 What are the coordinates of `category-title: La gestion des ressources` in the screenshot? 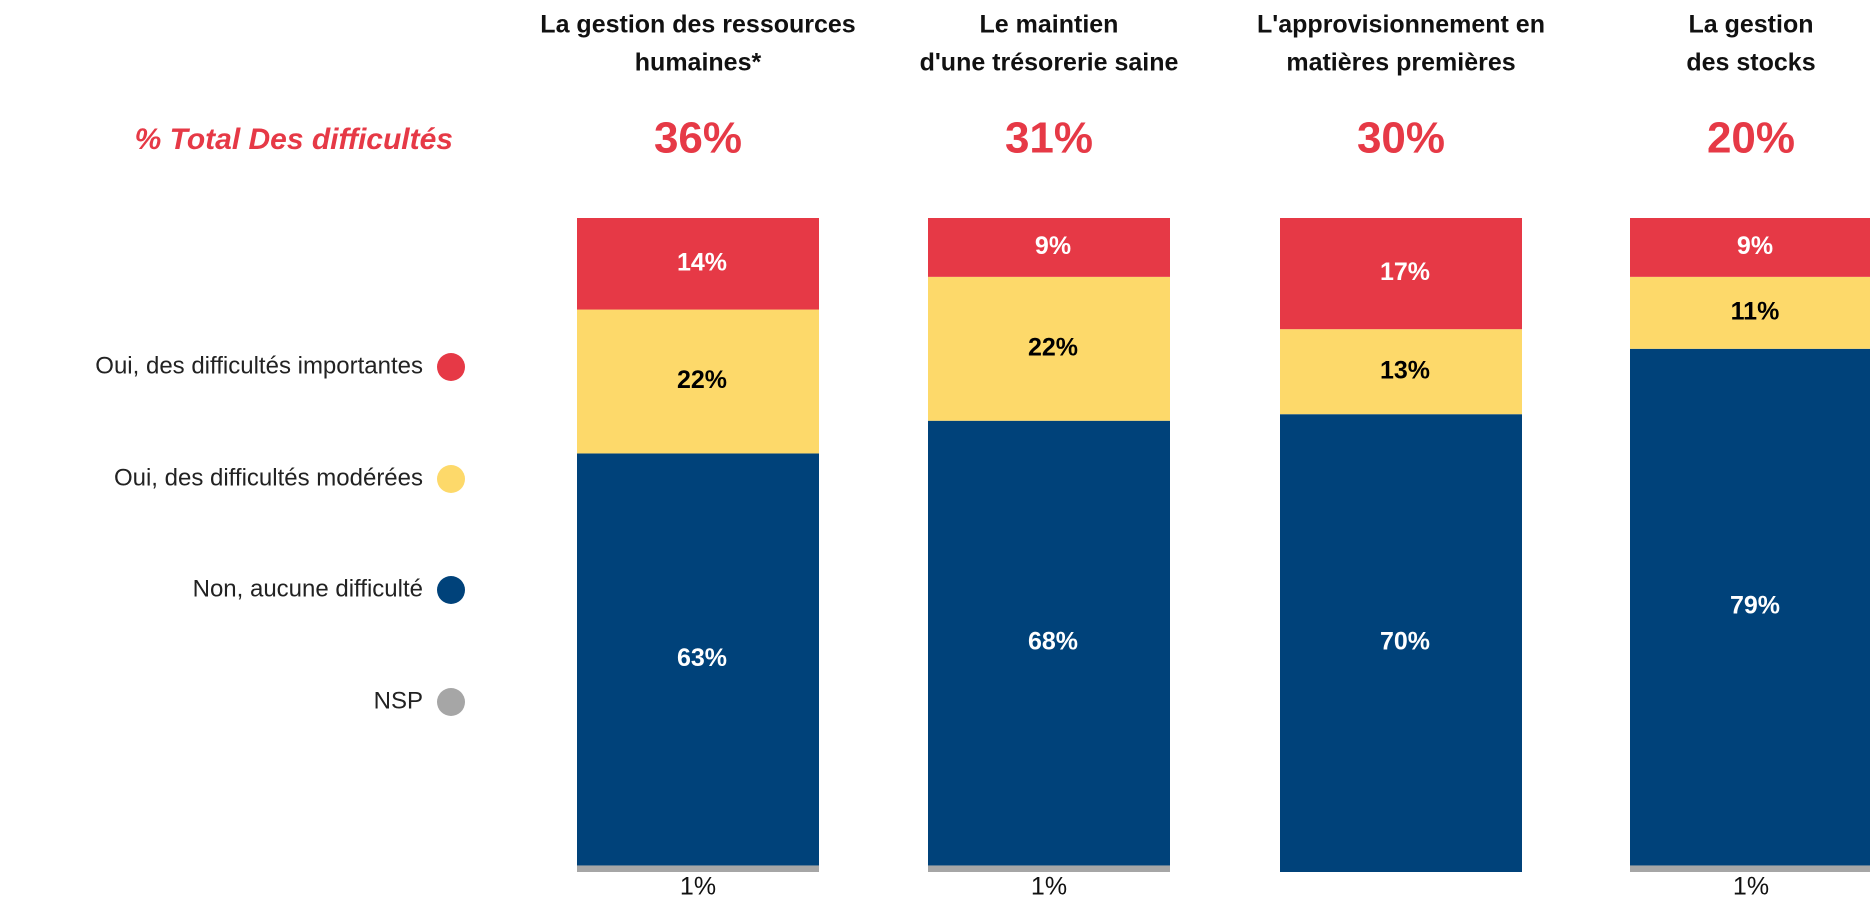 It's located at (697, 25).